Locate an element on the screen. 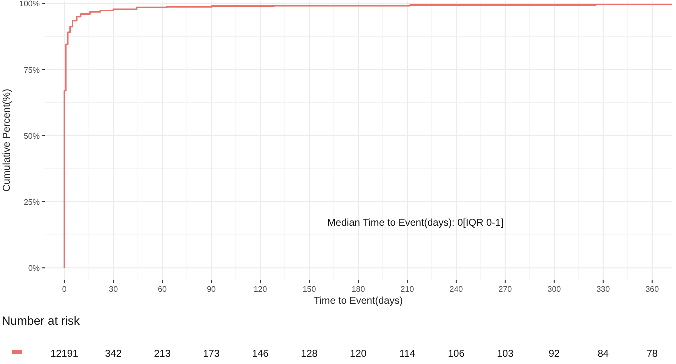 The image size is (676, 364). x-tick-label: 120 is located at coordinates (261, 289).